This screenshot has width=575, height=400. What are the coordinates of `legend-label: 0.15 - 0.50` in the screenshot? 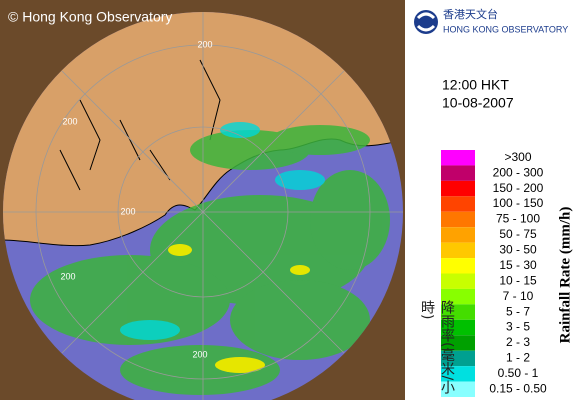 It's located at (518, 388).